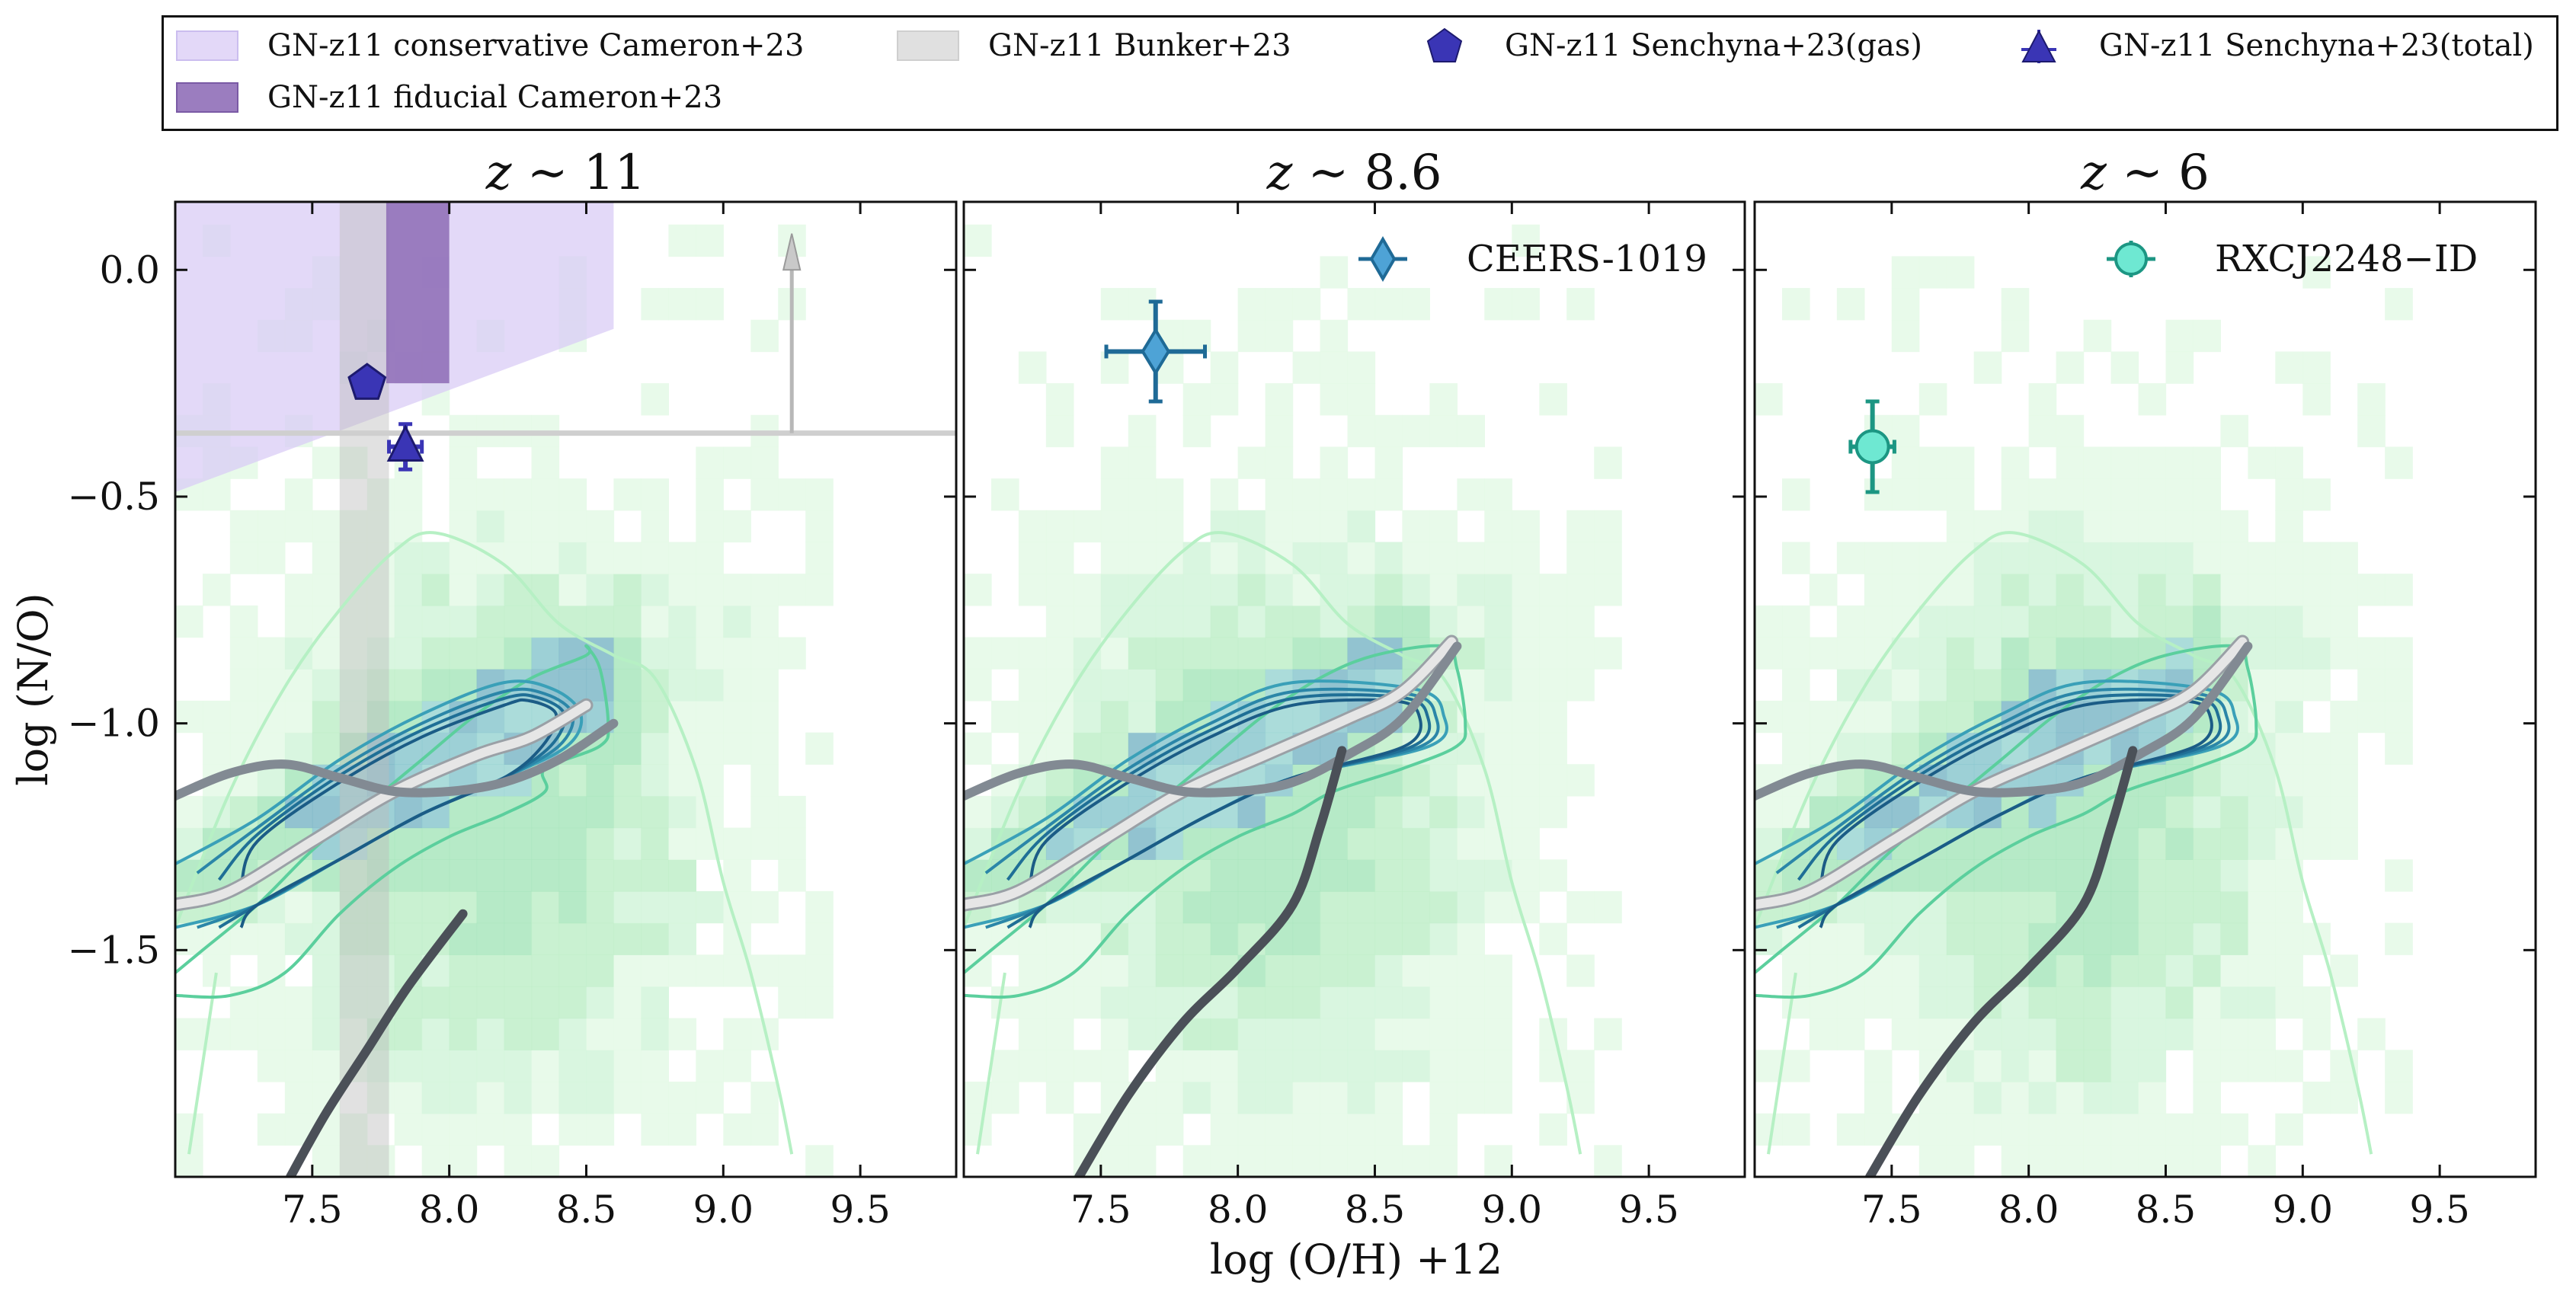  Describe the element at coordinates (207, 98) in the screenshot. I see `legend-swatch-fiducial` at that location.